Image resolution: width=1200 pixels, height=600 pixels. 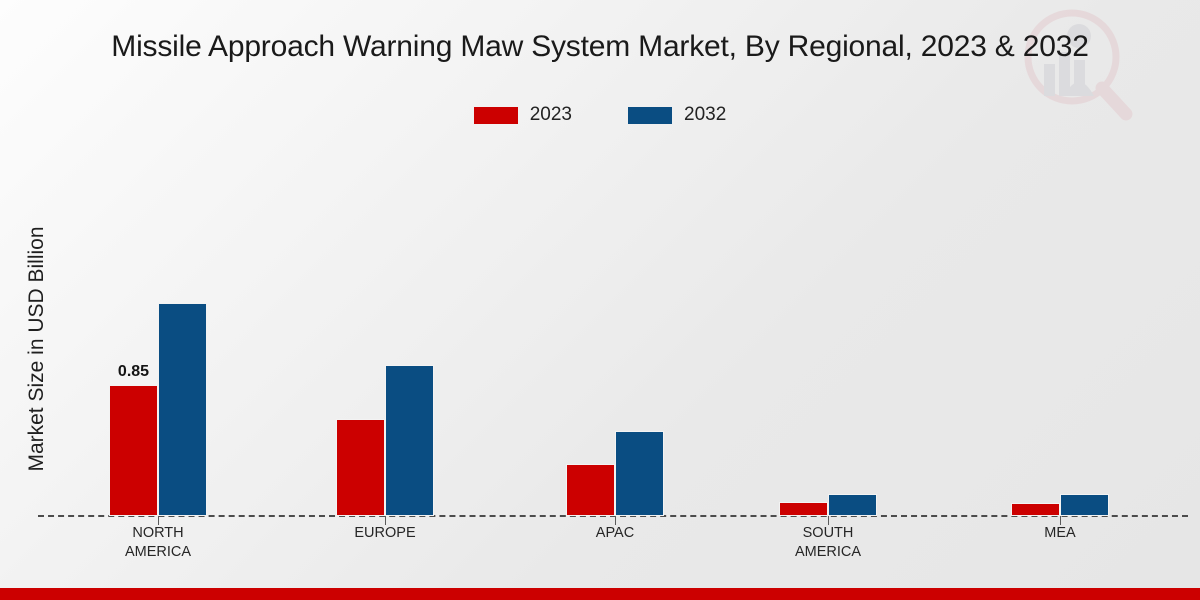 I want to click on footer-accent-strip, so click(x=600, y=594).